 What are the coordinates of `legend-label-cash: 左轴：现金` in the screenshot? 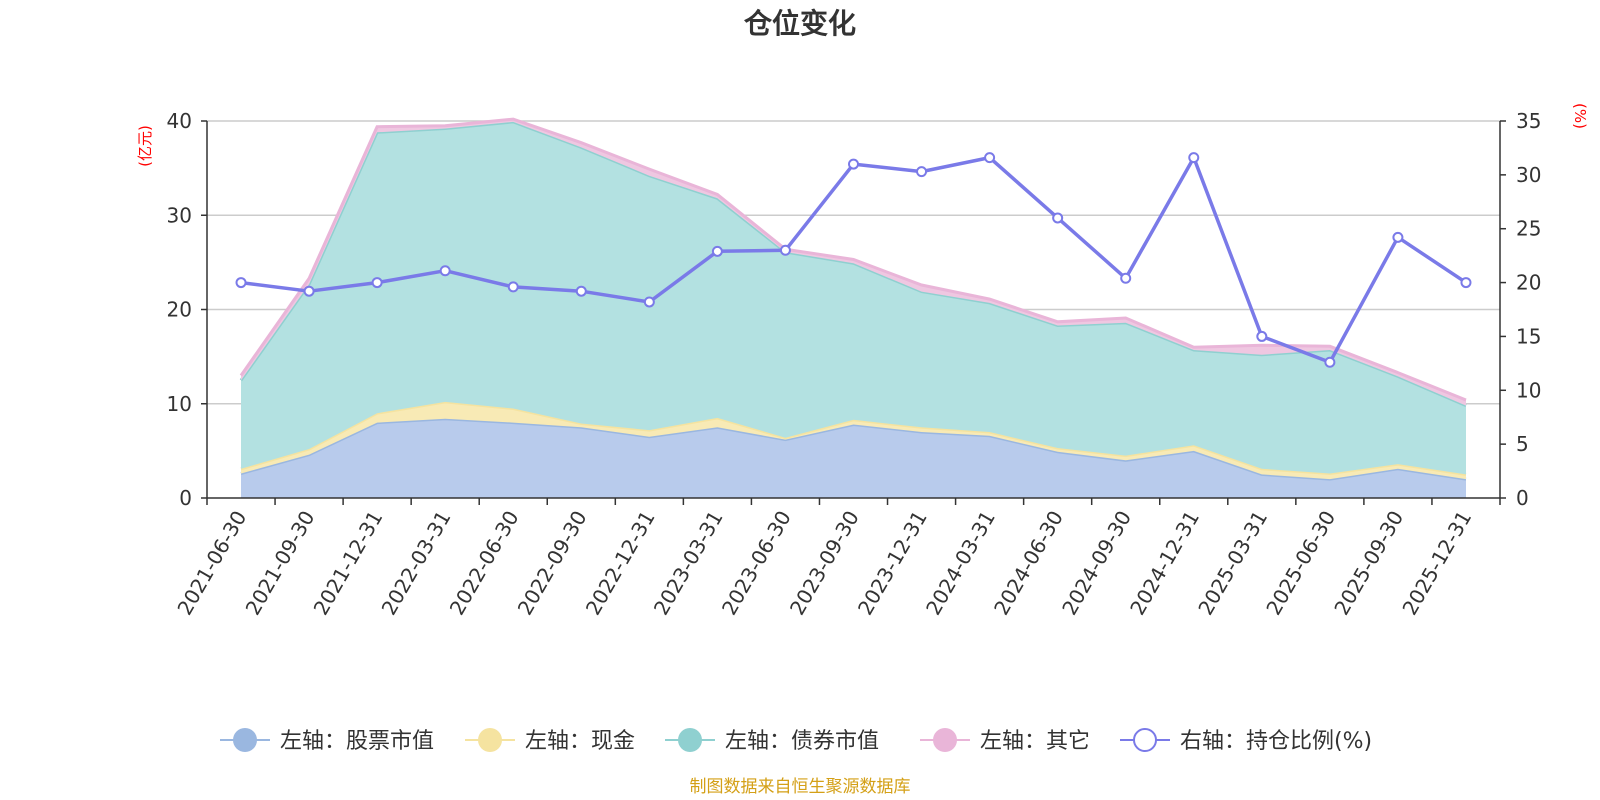 It's located at (580, 741).